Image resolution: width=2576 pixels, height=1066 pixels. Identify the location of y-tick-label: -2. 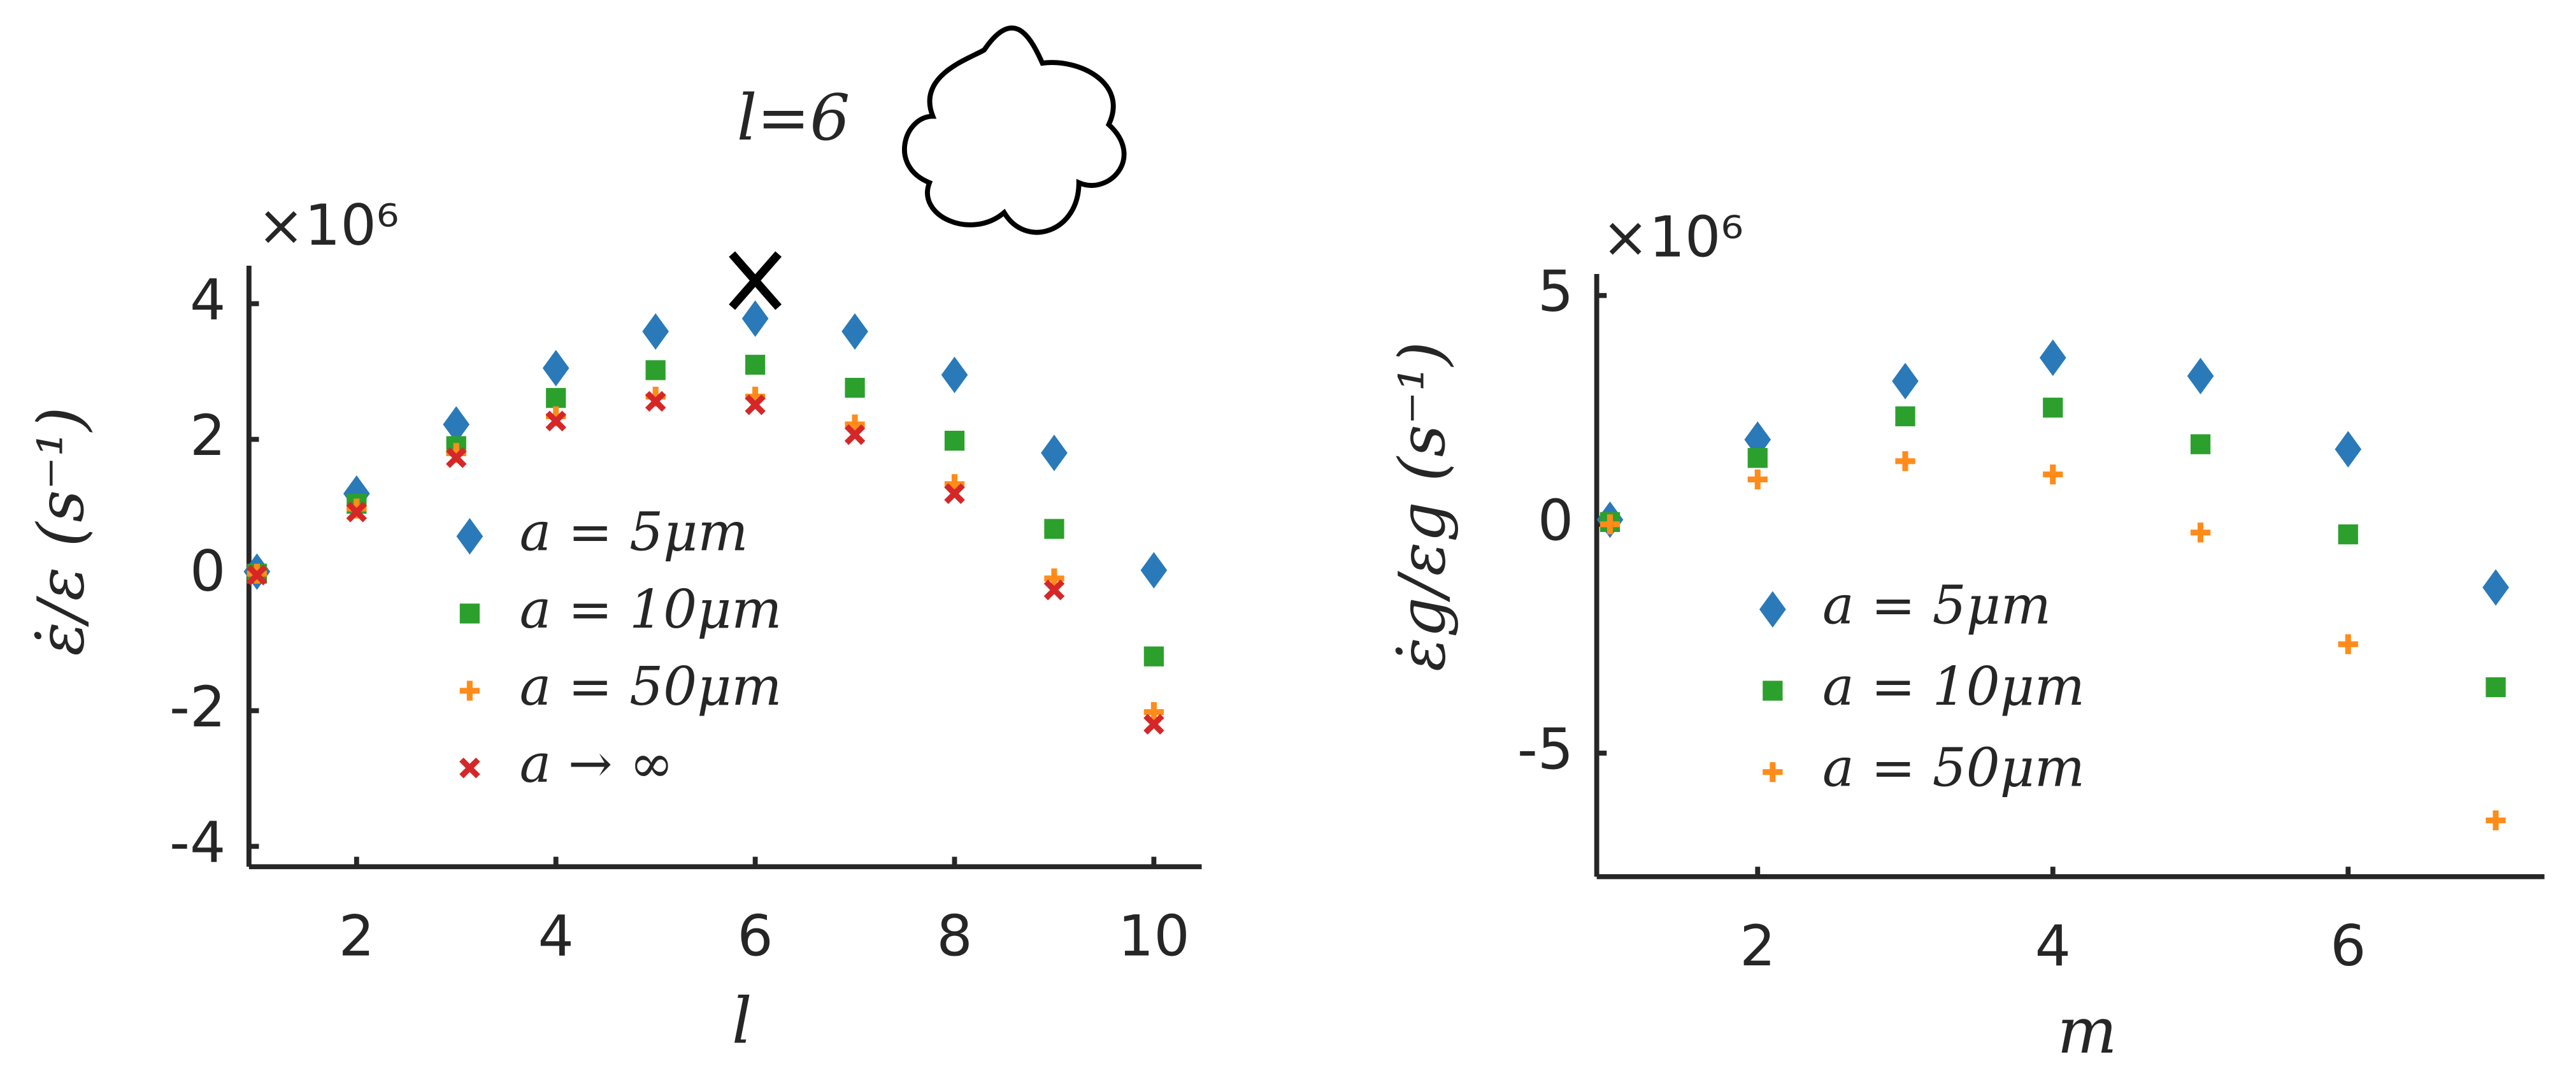
(197, 707).